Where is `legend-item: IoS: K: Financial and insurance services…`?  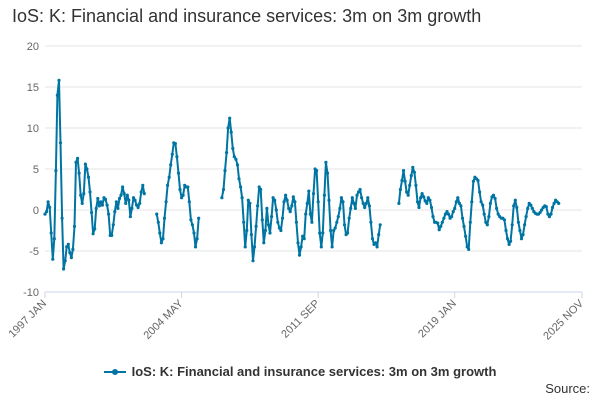
legend-item: IoS: K: Financial and insurance services… is located at coordinates (299, 371).